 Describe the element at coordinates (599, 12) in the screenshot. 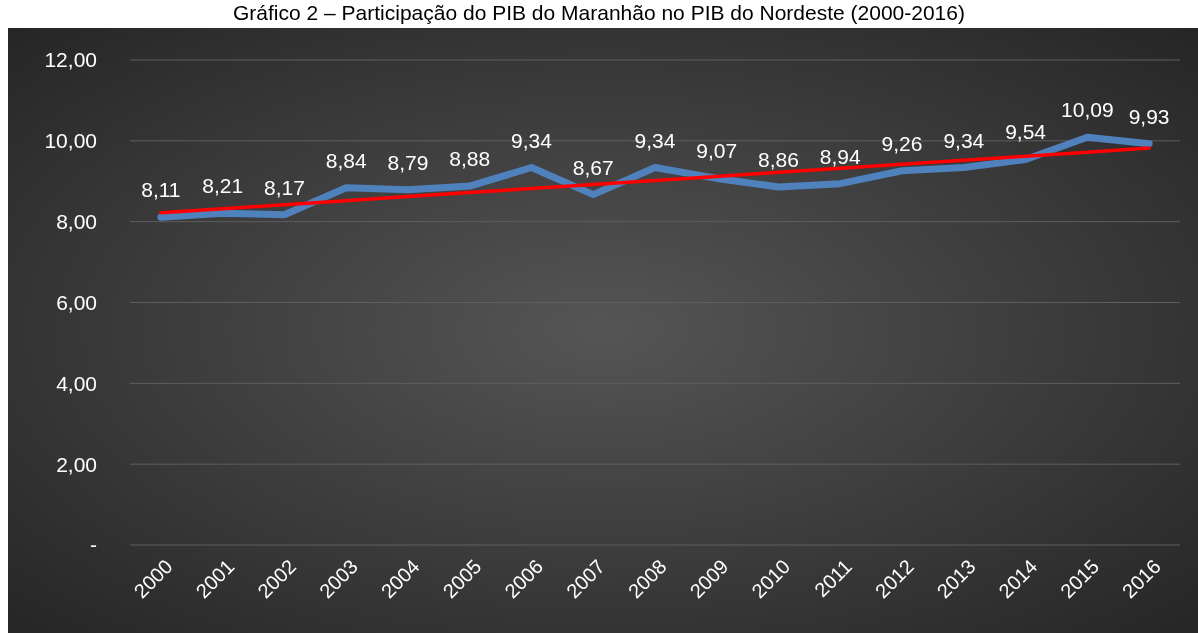

I see `chart-title: Gráfico 2 – Participação do PIB do Maranhão no PIB do Nordeste (2000-2016)` at that location.